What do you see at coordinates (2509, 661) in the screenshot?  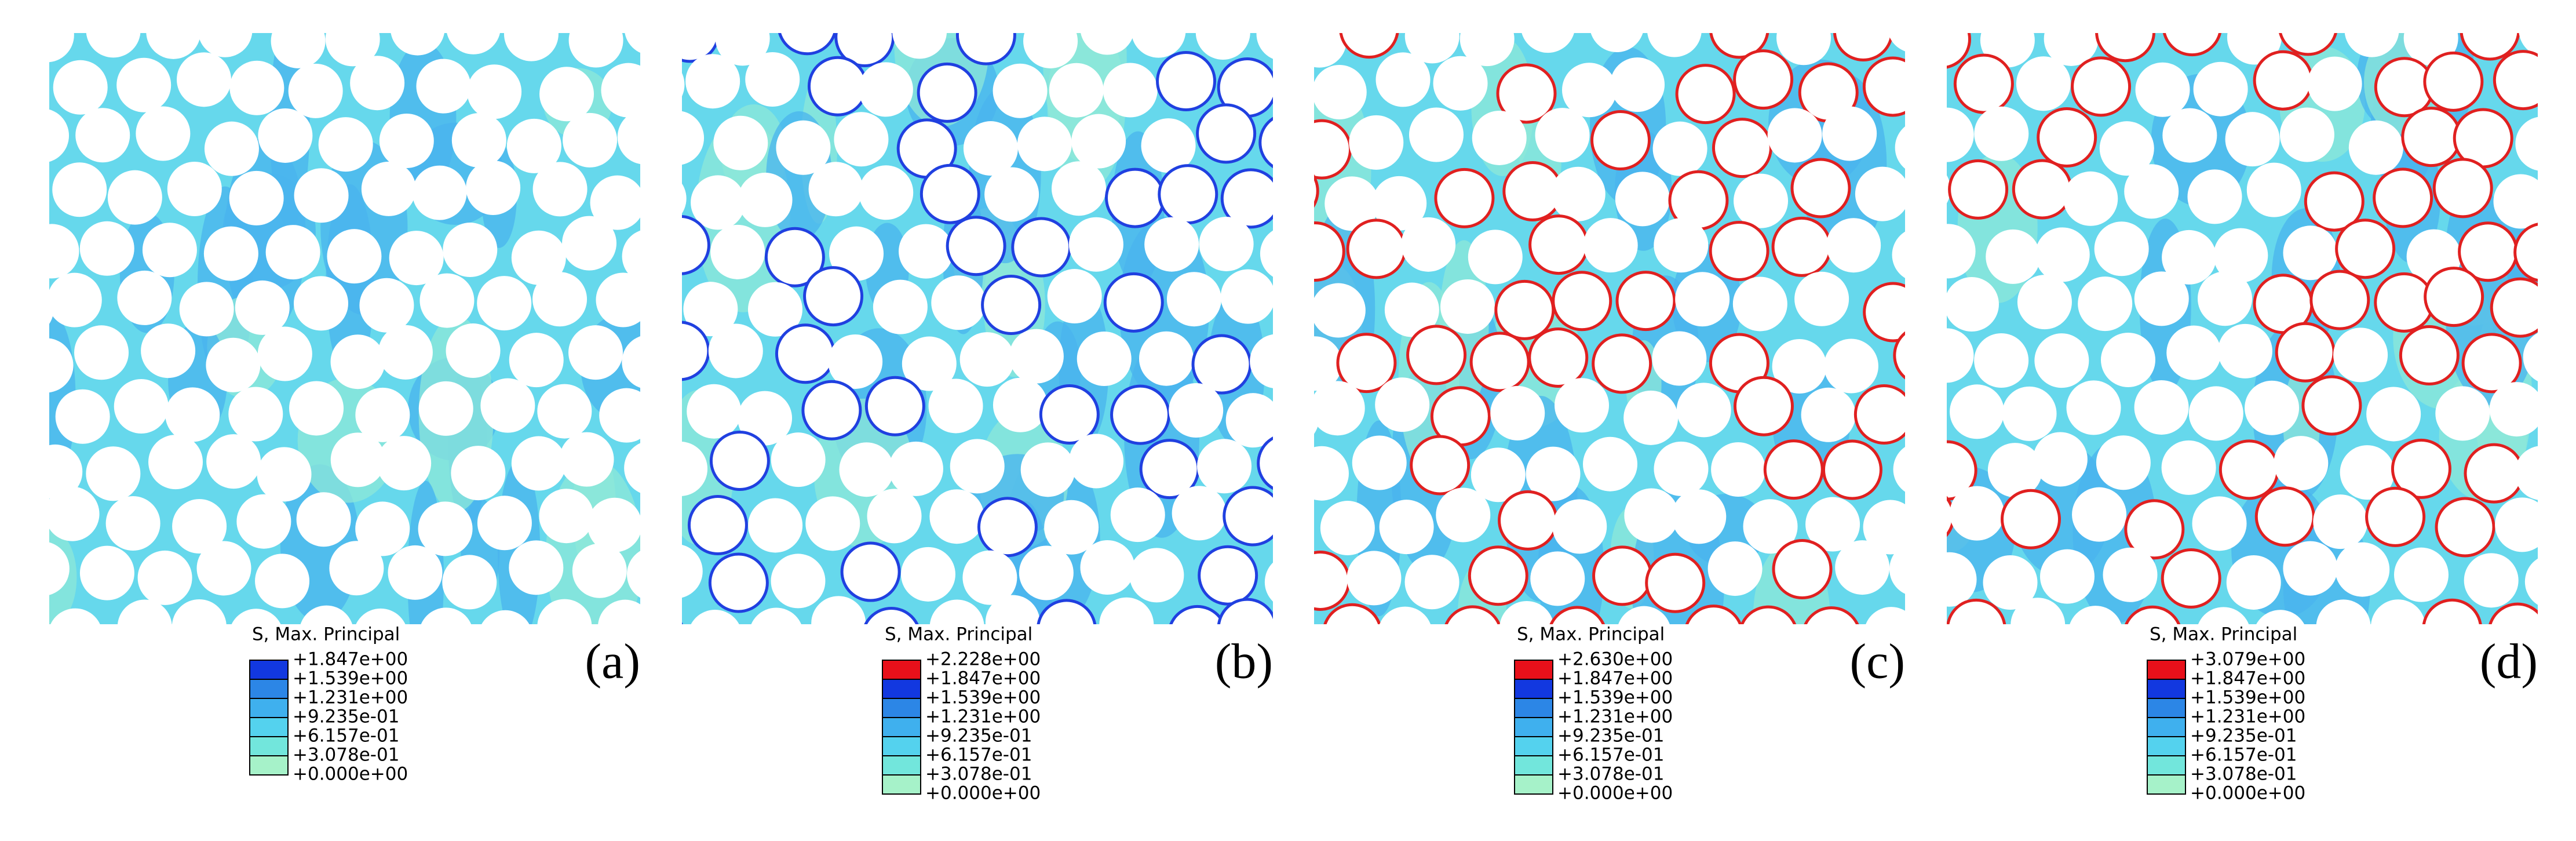 I see `panel-label: (d)` at bounding box center [2509, 661].